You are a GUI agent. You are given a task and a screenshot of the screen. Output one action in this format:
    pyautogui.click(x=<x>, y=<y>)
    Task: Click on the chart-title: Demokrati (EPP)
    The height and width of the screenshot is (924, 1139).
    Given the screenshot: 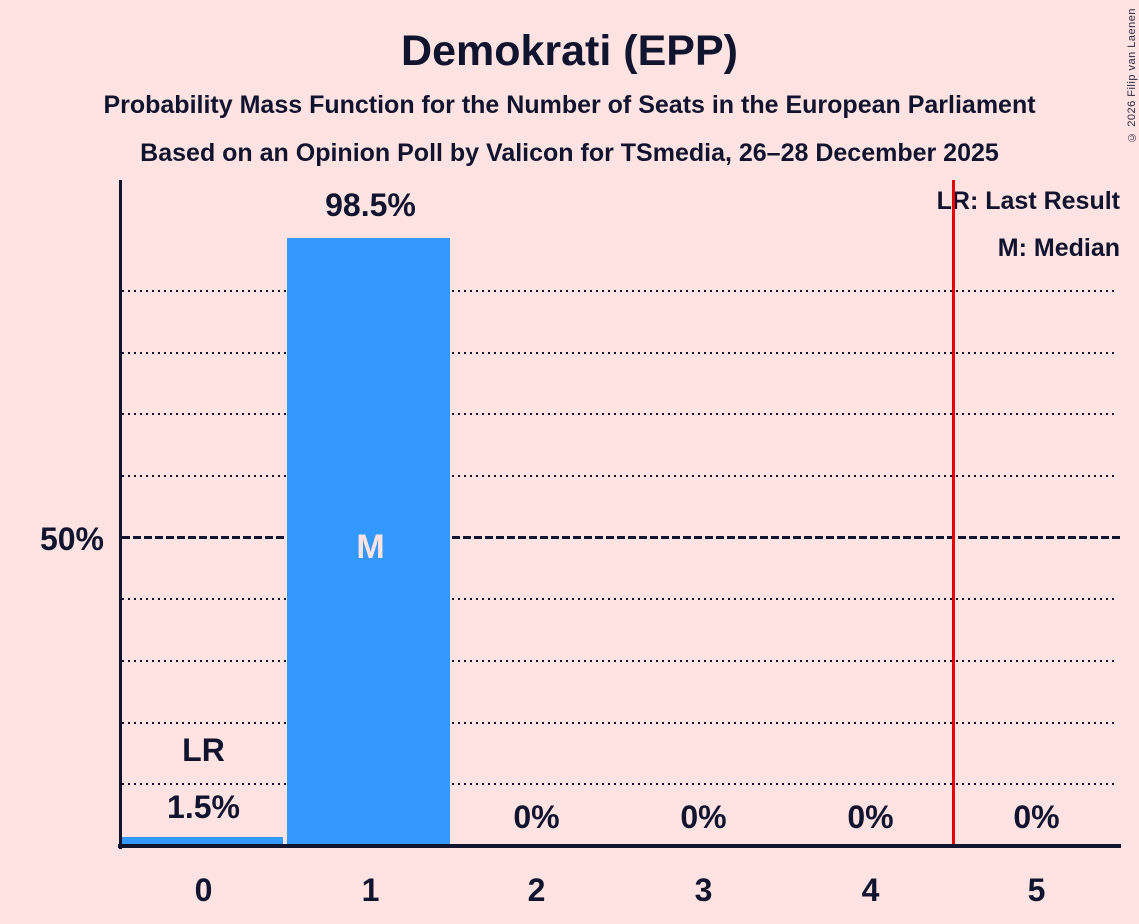 What is the action you would take?
    pyautogui.click(x=569, y=51)
    